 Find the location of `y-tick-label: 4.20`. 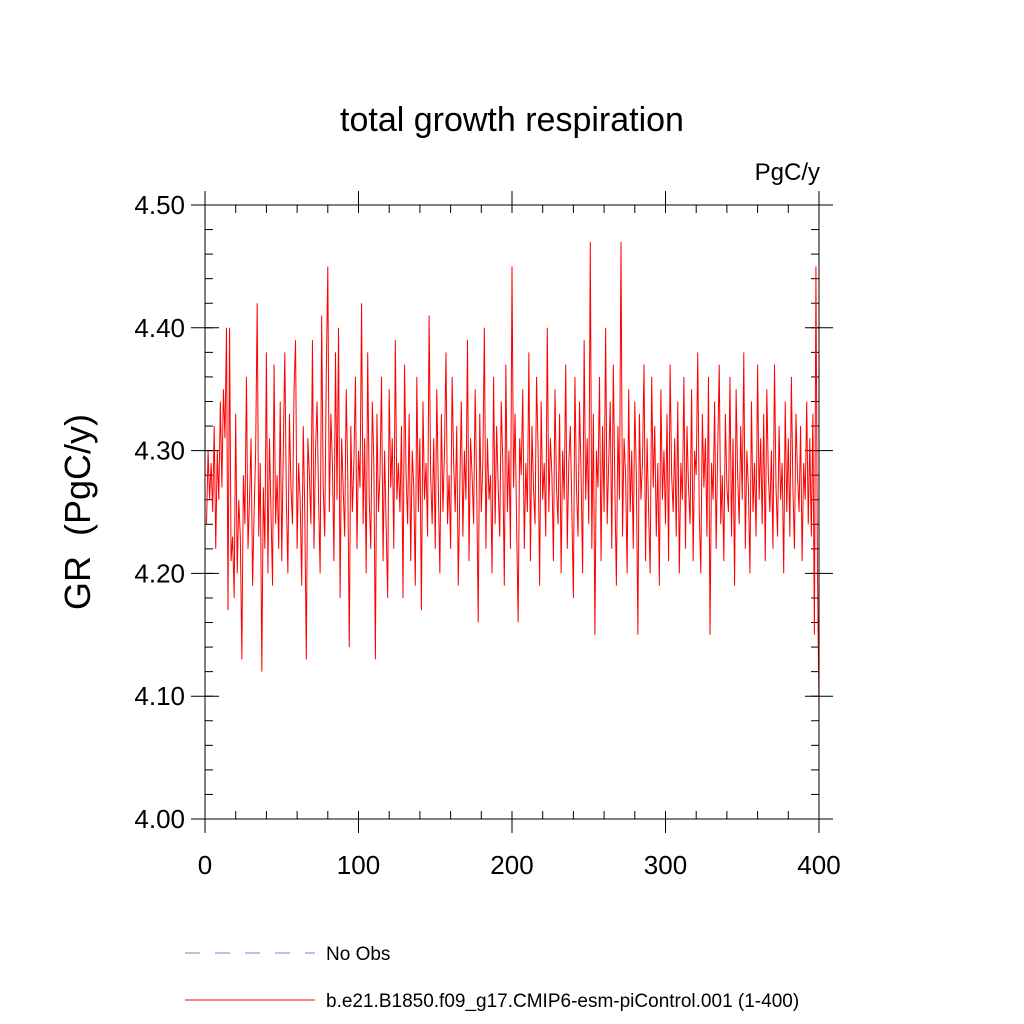

y-tick-label: 4.20 is located at coordinates (159, 573).